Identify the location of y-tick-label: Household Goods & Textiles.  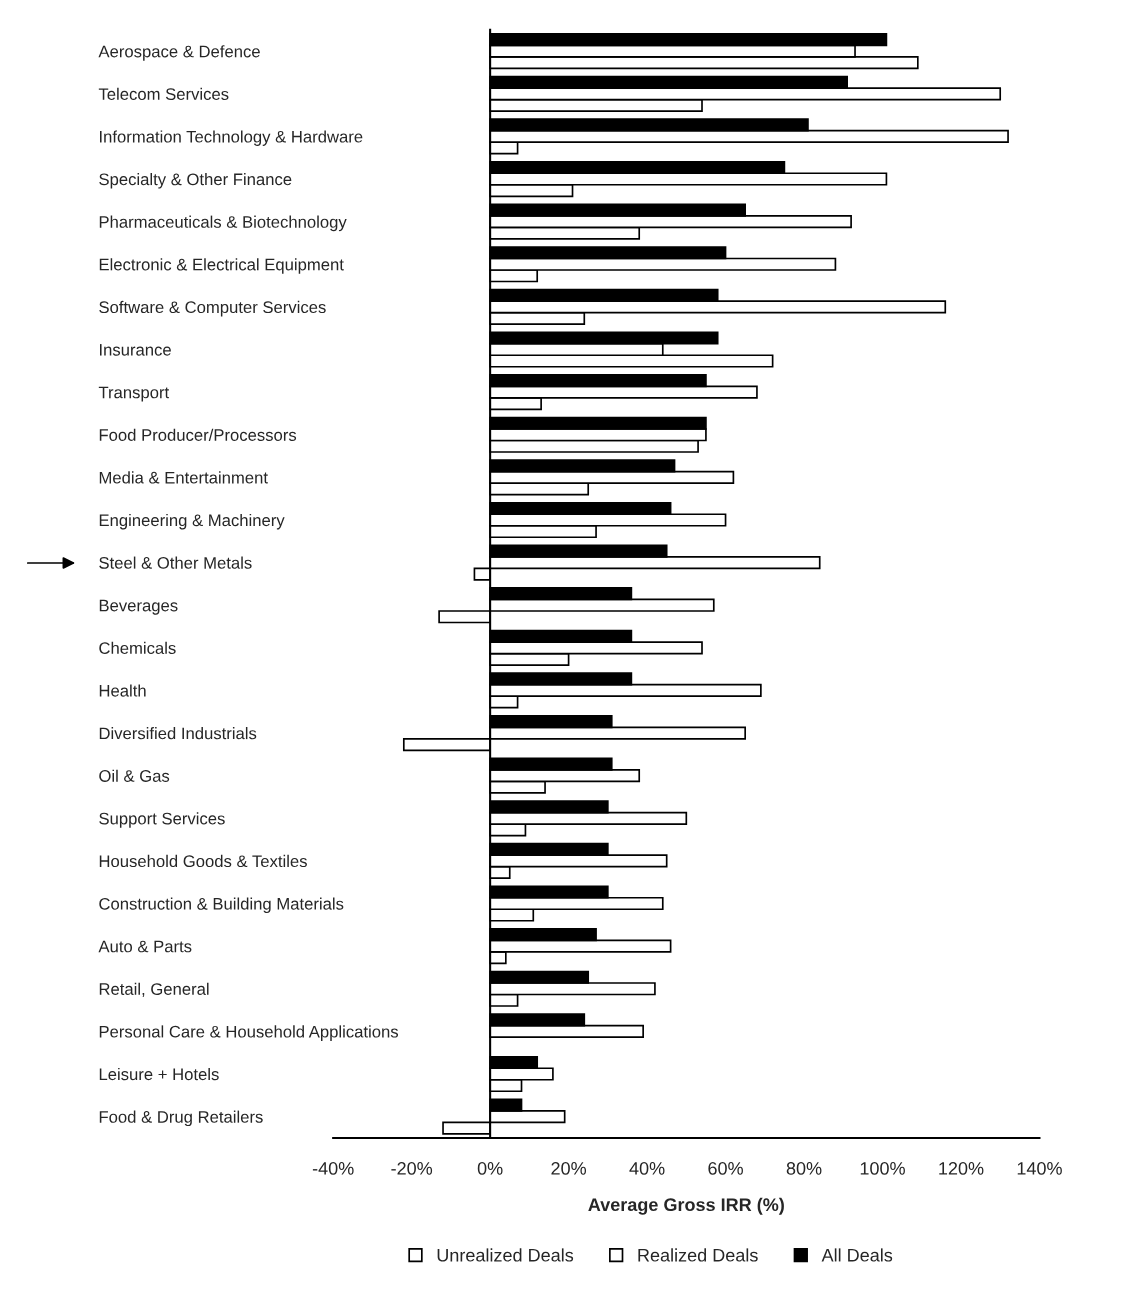
(203, 861).